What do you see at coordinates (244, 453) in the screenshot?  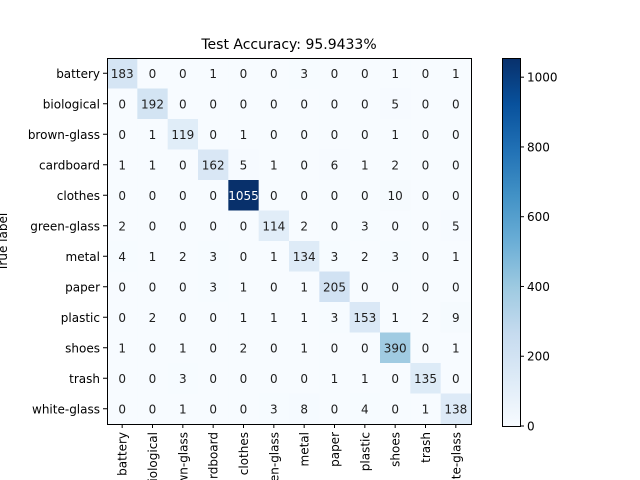 I see `x-tick-label: clothes` at bounding box center [244, 453].